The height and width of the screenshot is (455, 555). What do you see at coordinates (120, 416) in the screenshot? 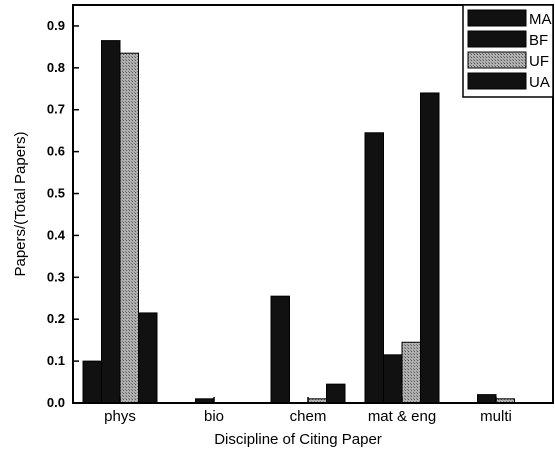
I see `x-tick-label: phys` at bounding box center [120, 416].